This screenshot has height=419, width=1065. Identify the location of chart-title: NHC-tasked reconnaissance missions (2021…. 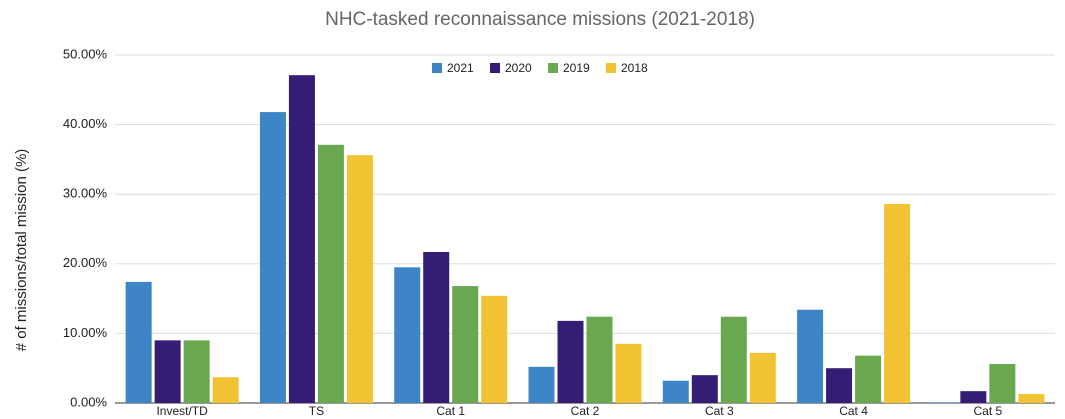
(540, 19).